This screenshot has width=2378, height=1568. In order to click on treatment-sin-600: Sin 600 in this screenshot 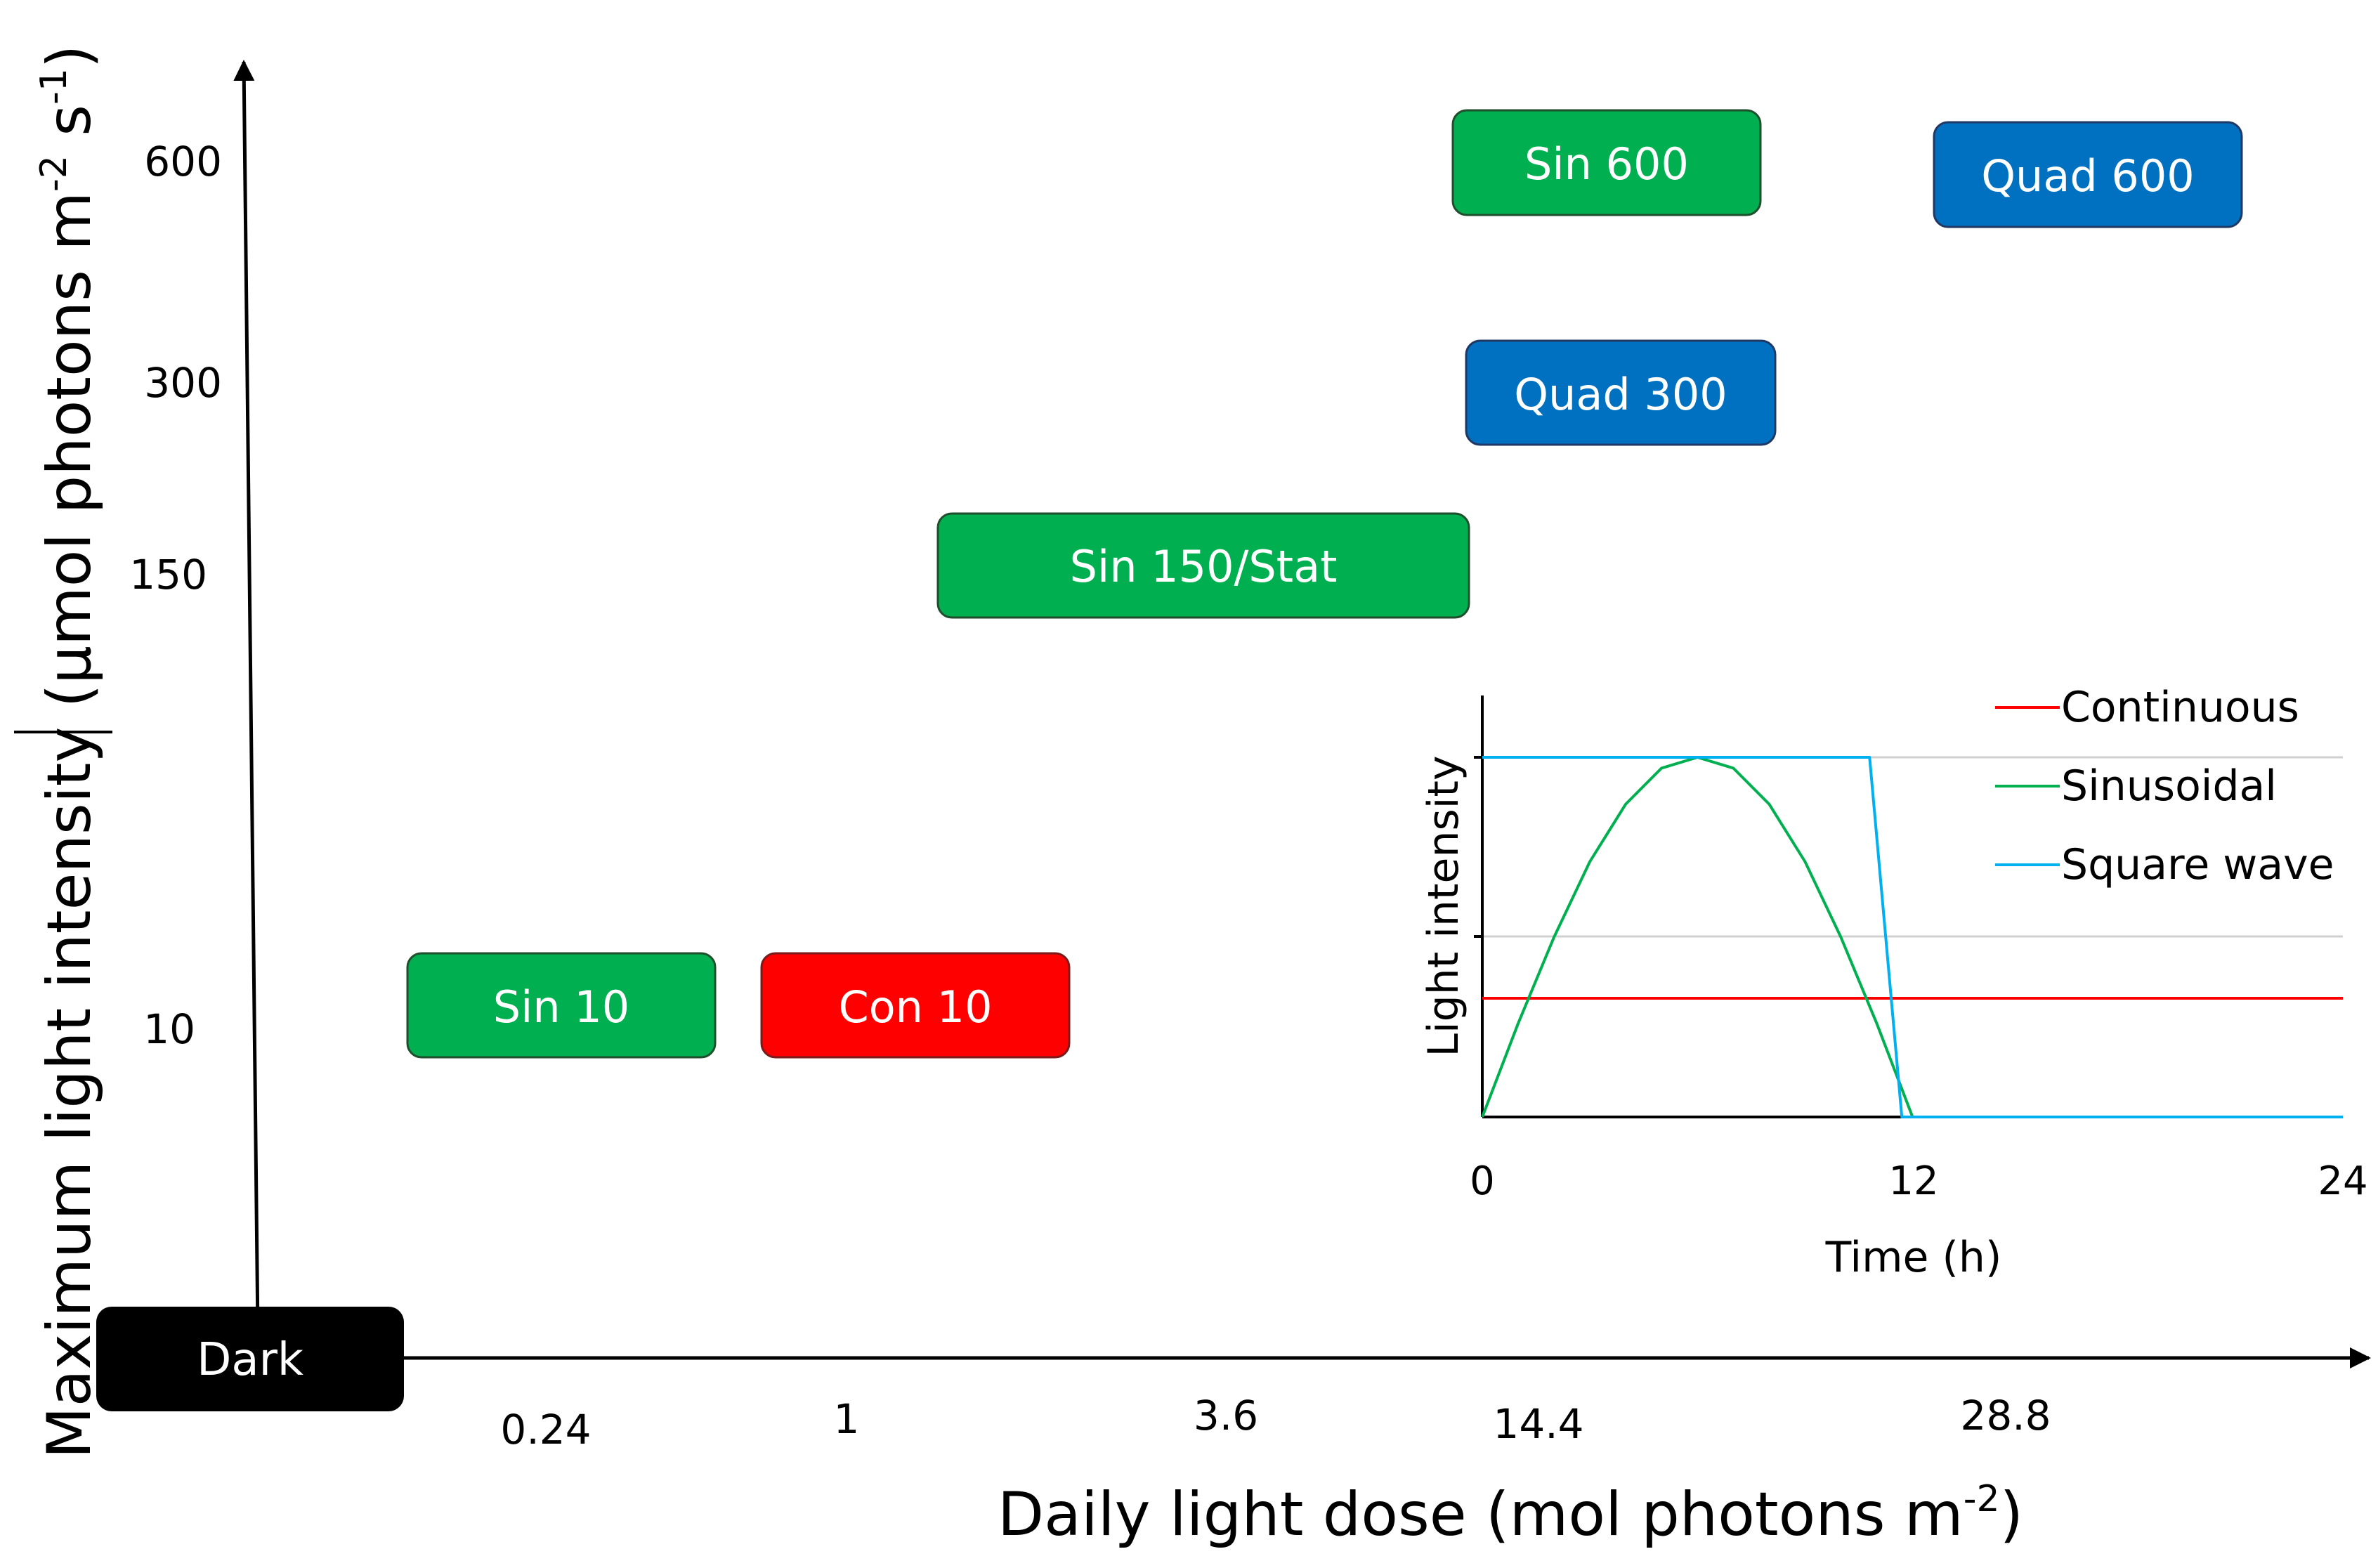, I will do `click(1606, 162)`.